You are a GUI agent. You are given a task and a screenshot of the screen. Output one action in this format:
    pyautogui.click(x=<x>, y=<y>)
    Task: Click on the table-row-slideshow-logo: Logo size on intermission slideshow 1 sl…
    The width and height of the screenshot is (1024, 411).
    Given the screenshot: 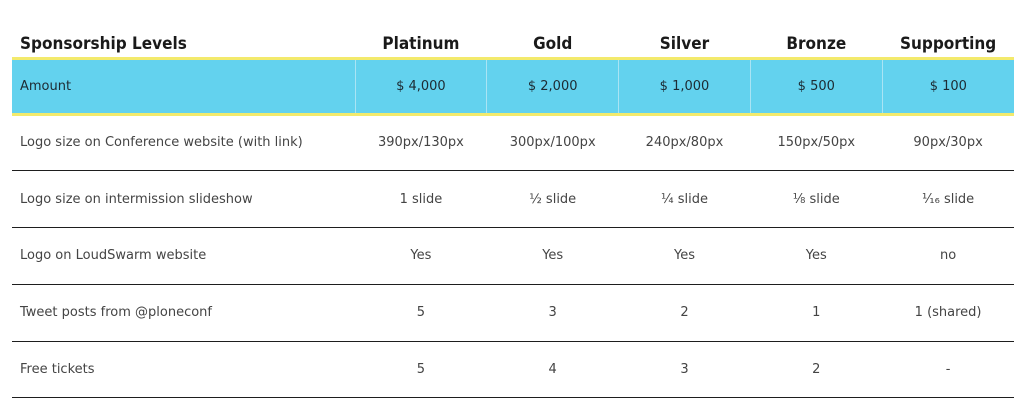 What is the action you would take?
    pyautogui.click(x=513, y=199)
    